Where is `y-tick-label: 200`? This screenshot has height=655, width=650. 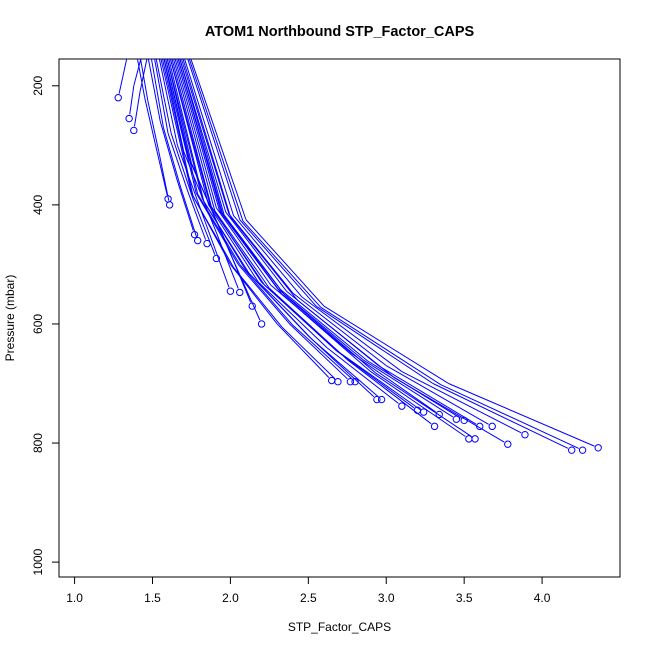
y-tick-label: 200 is located at coordinates (38, 85).